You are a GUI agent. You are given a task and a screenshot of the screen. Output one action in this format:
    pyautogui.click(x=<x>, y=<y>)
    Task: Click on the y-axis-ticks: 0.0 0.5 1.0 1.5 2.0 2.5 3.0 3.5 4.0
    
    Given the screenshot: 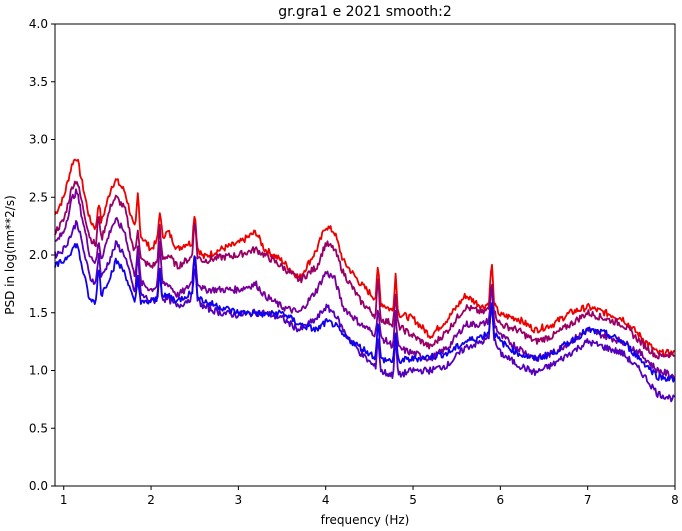 What is the action you would take?
    pyautogui.click(x=42, y=255)
    